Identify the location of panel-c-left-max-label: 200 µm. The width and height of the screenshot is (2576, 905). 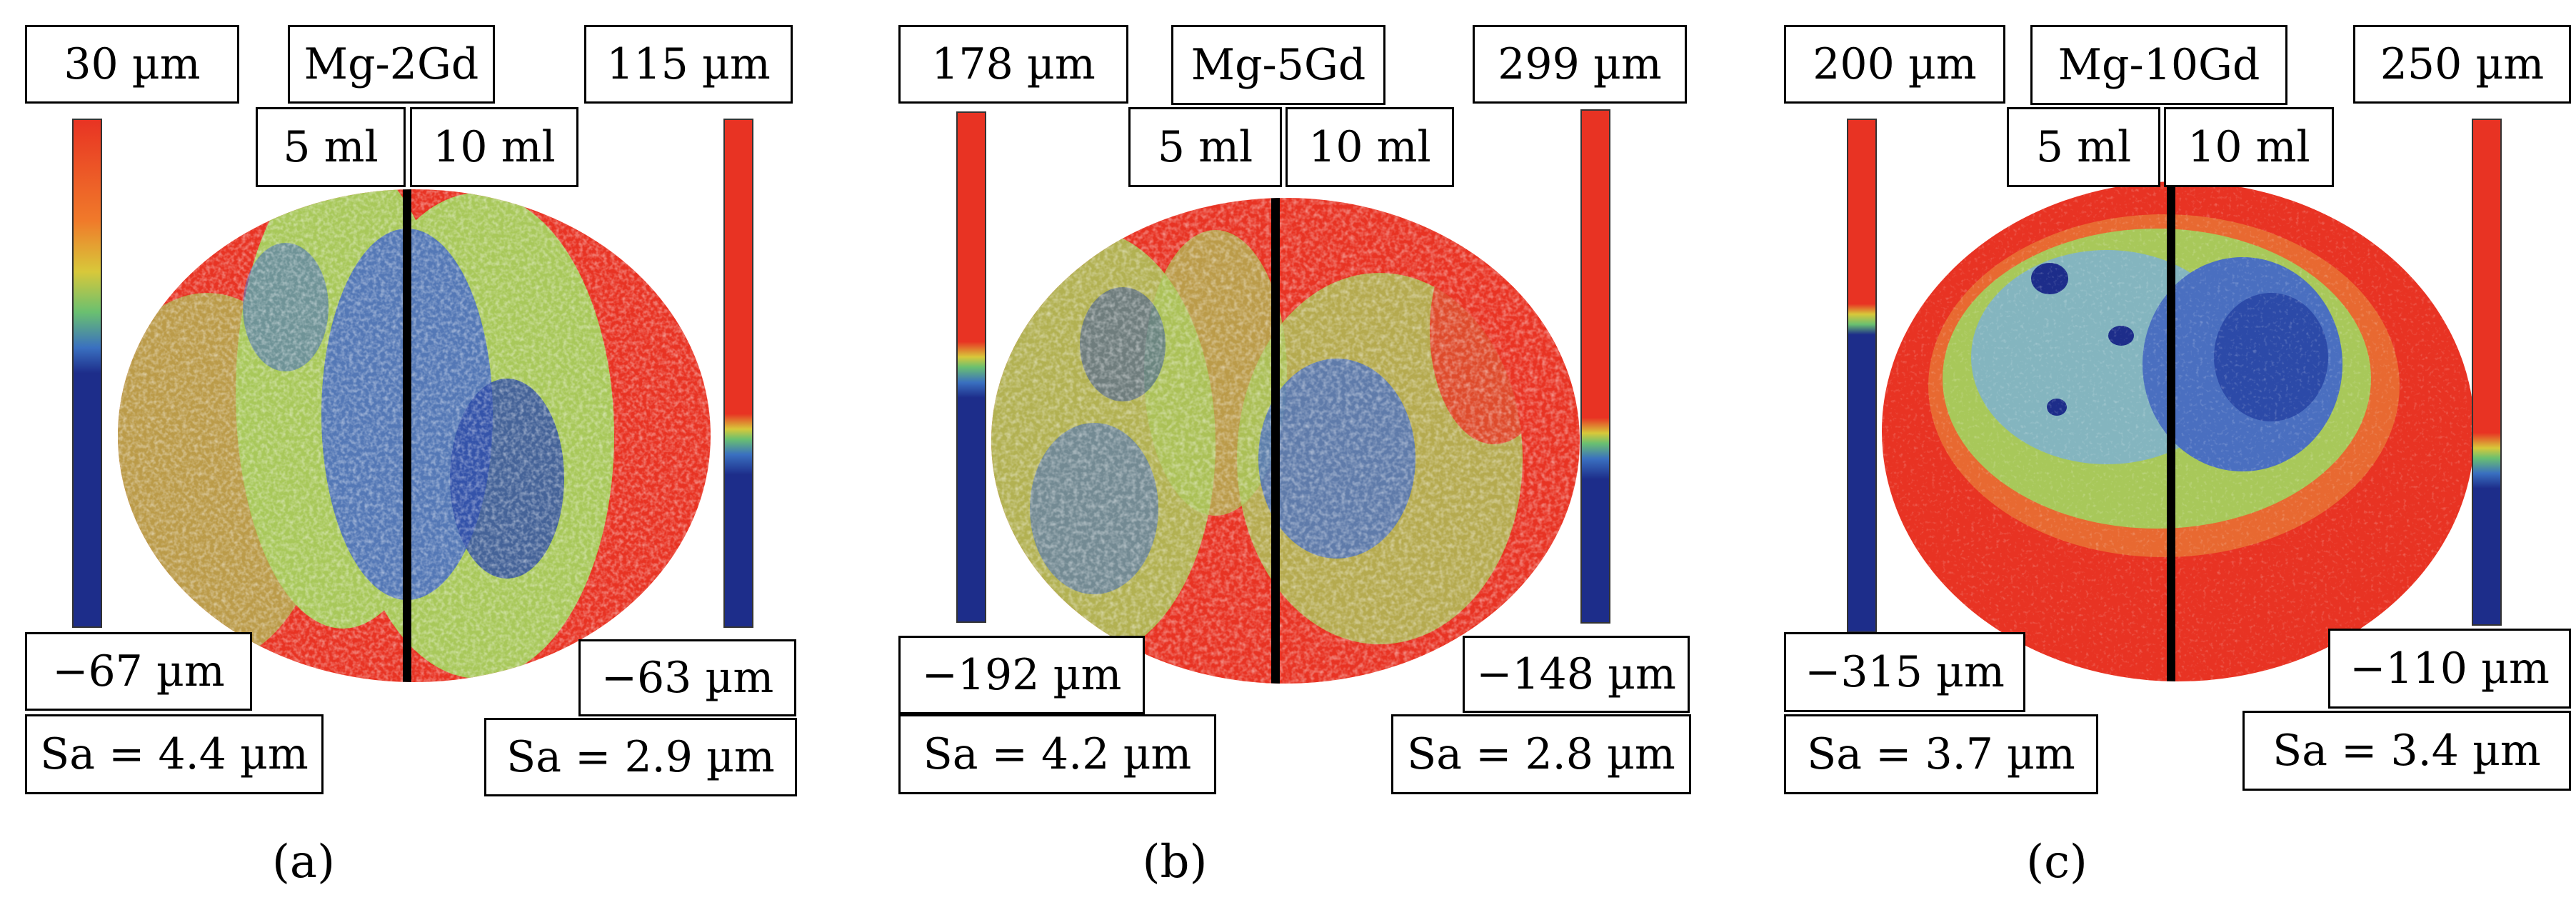
(1894, 64).